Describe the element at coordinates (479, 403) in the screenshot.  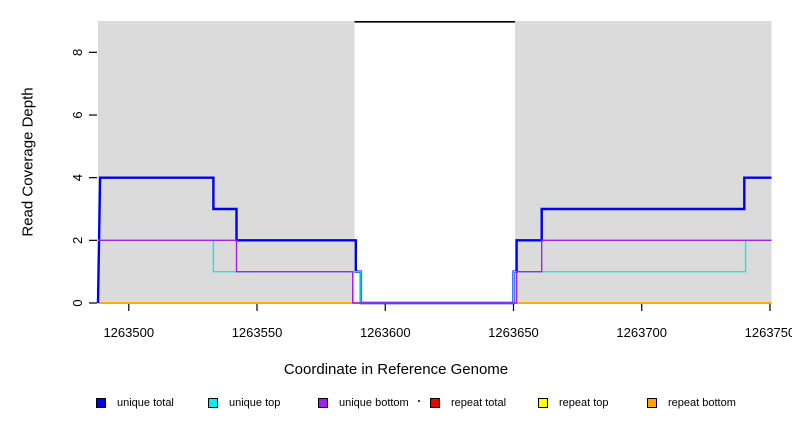
I see `legend-label: repeat total` at that location.